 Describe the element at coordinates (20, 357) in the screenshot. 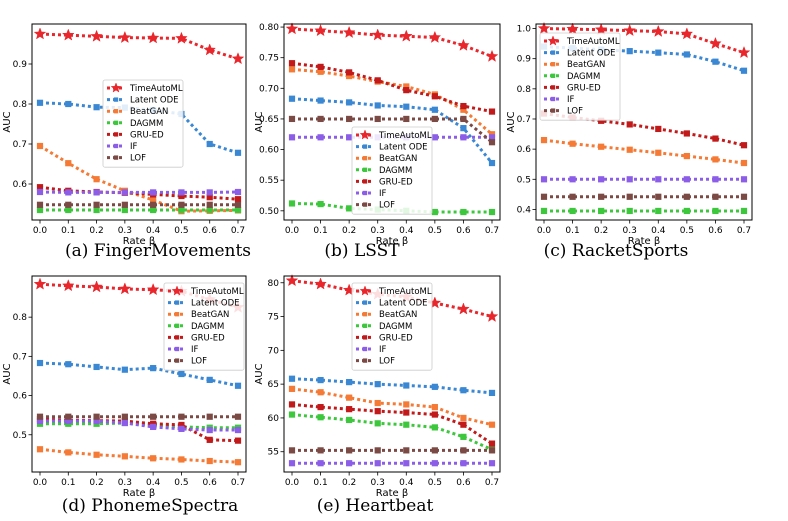

I see `y-tick-label: 0.7` at that location.